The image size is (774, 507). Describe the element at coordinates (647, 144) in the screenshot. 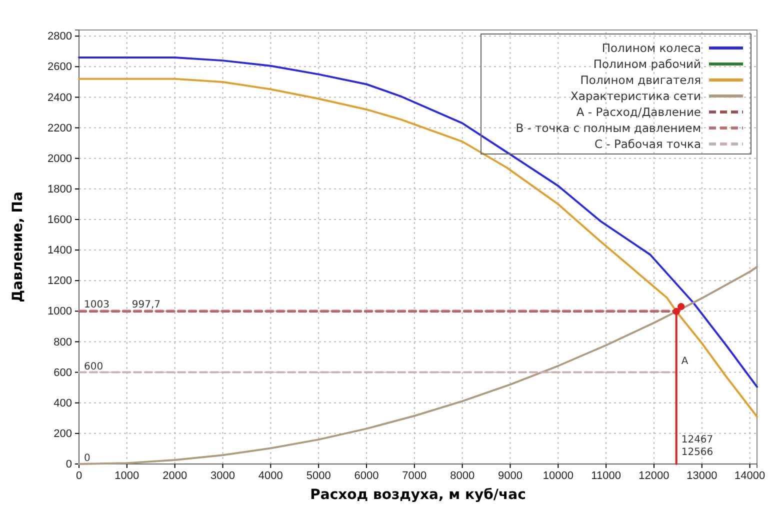

I see `legend-label: С - Рабочая точка` at that location.